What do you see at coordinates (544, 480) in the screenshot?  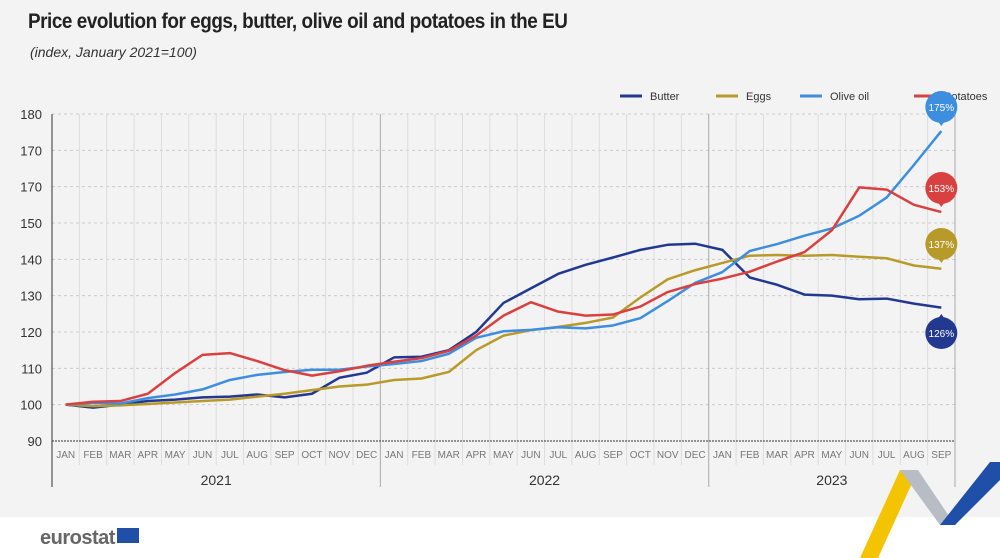 I see `year-label: 2022` at bounding box center [544, 480].